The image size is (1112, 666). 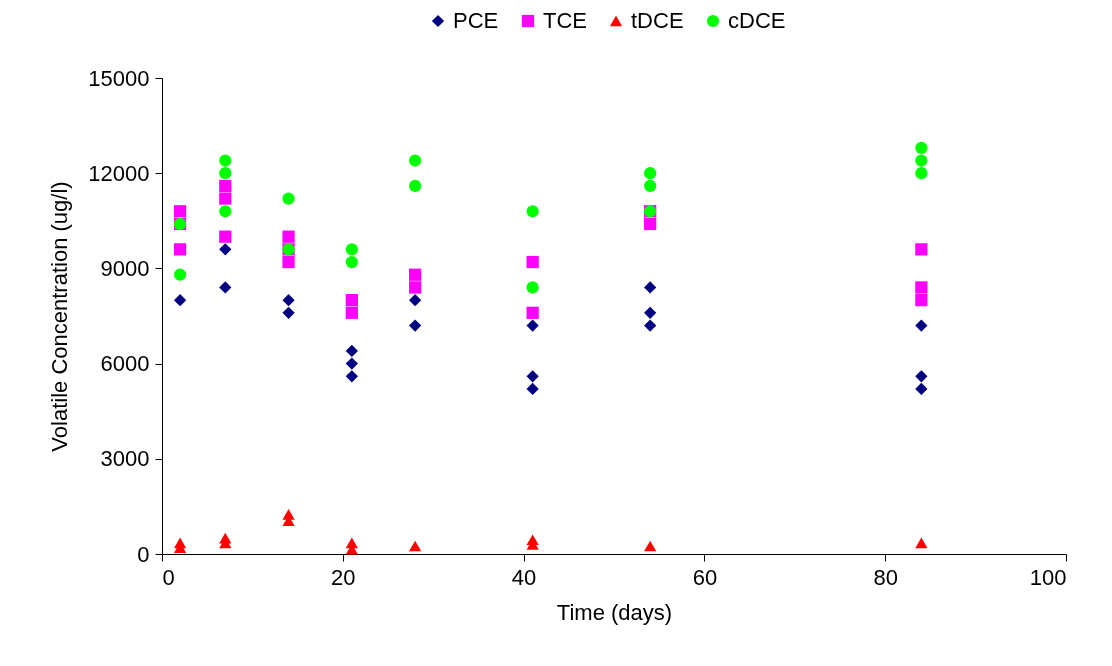 I want to click on legend-label: TCE, so click(x=565, y=20).